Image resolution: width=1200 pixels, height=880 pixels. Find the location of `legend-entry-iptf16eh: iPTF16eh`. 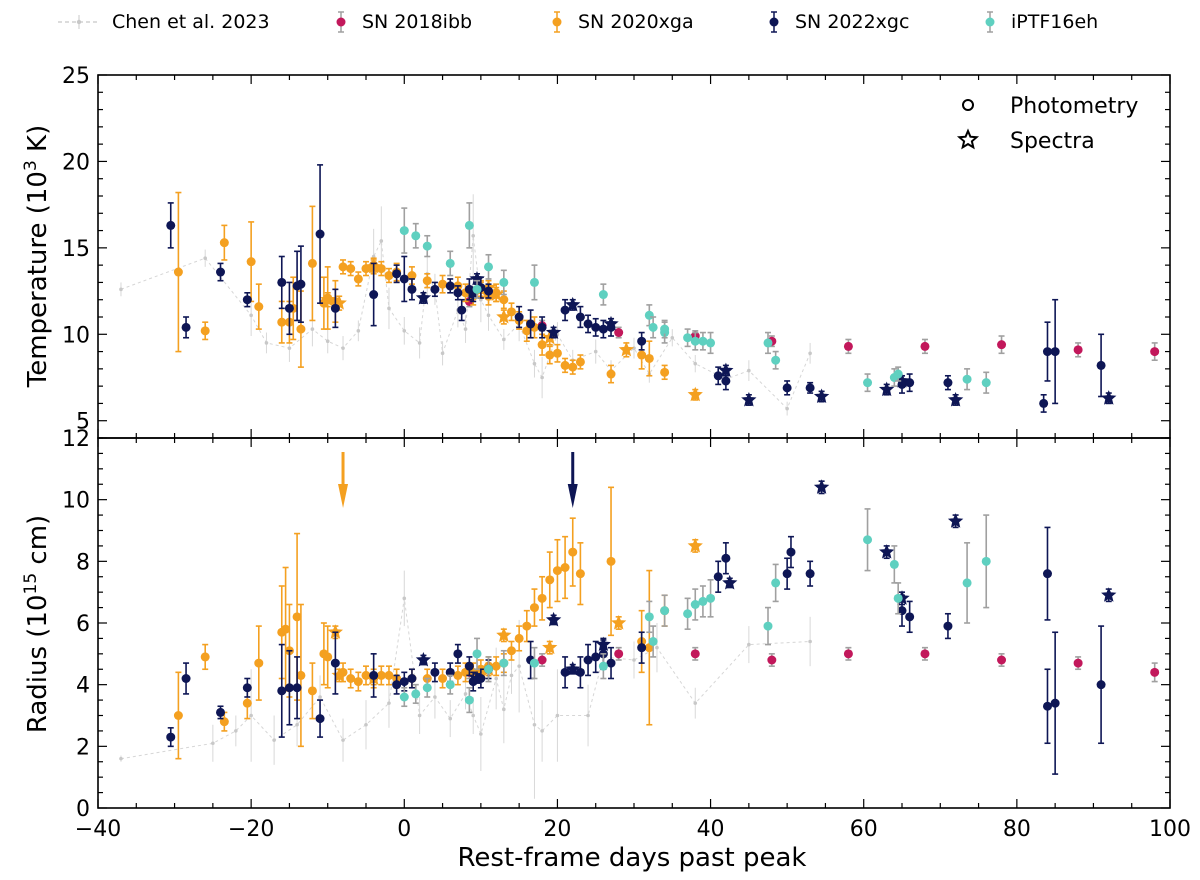

legend-entry-iptf16eh: iPTF16eh is located at coordinates (1041, 22).